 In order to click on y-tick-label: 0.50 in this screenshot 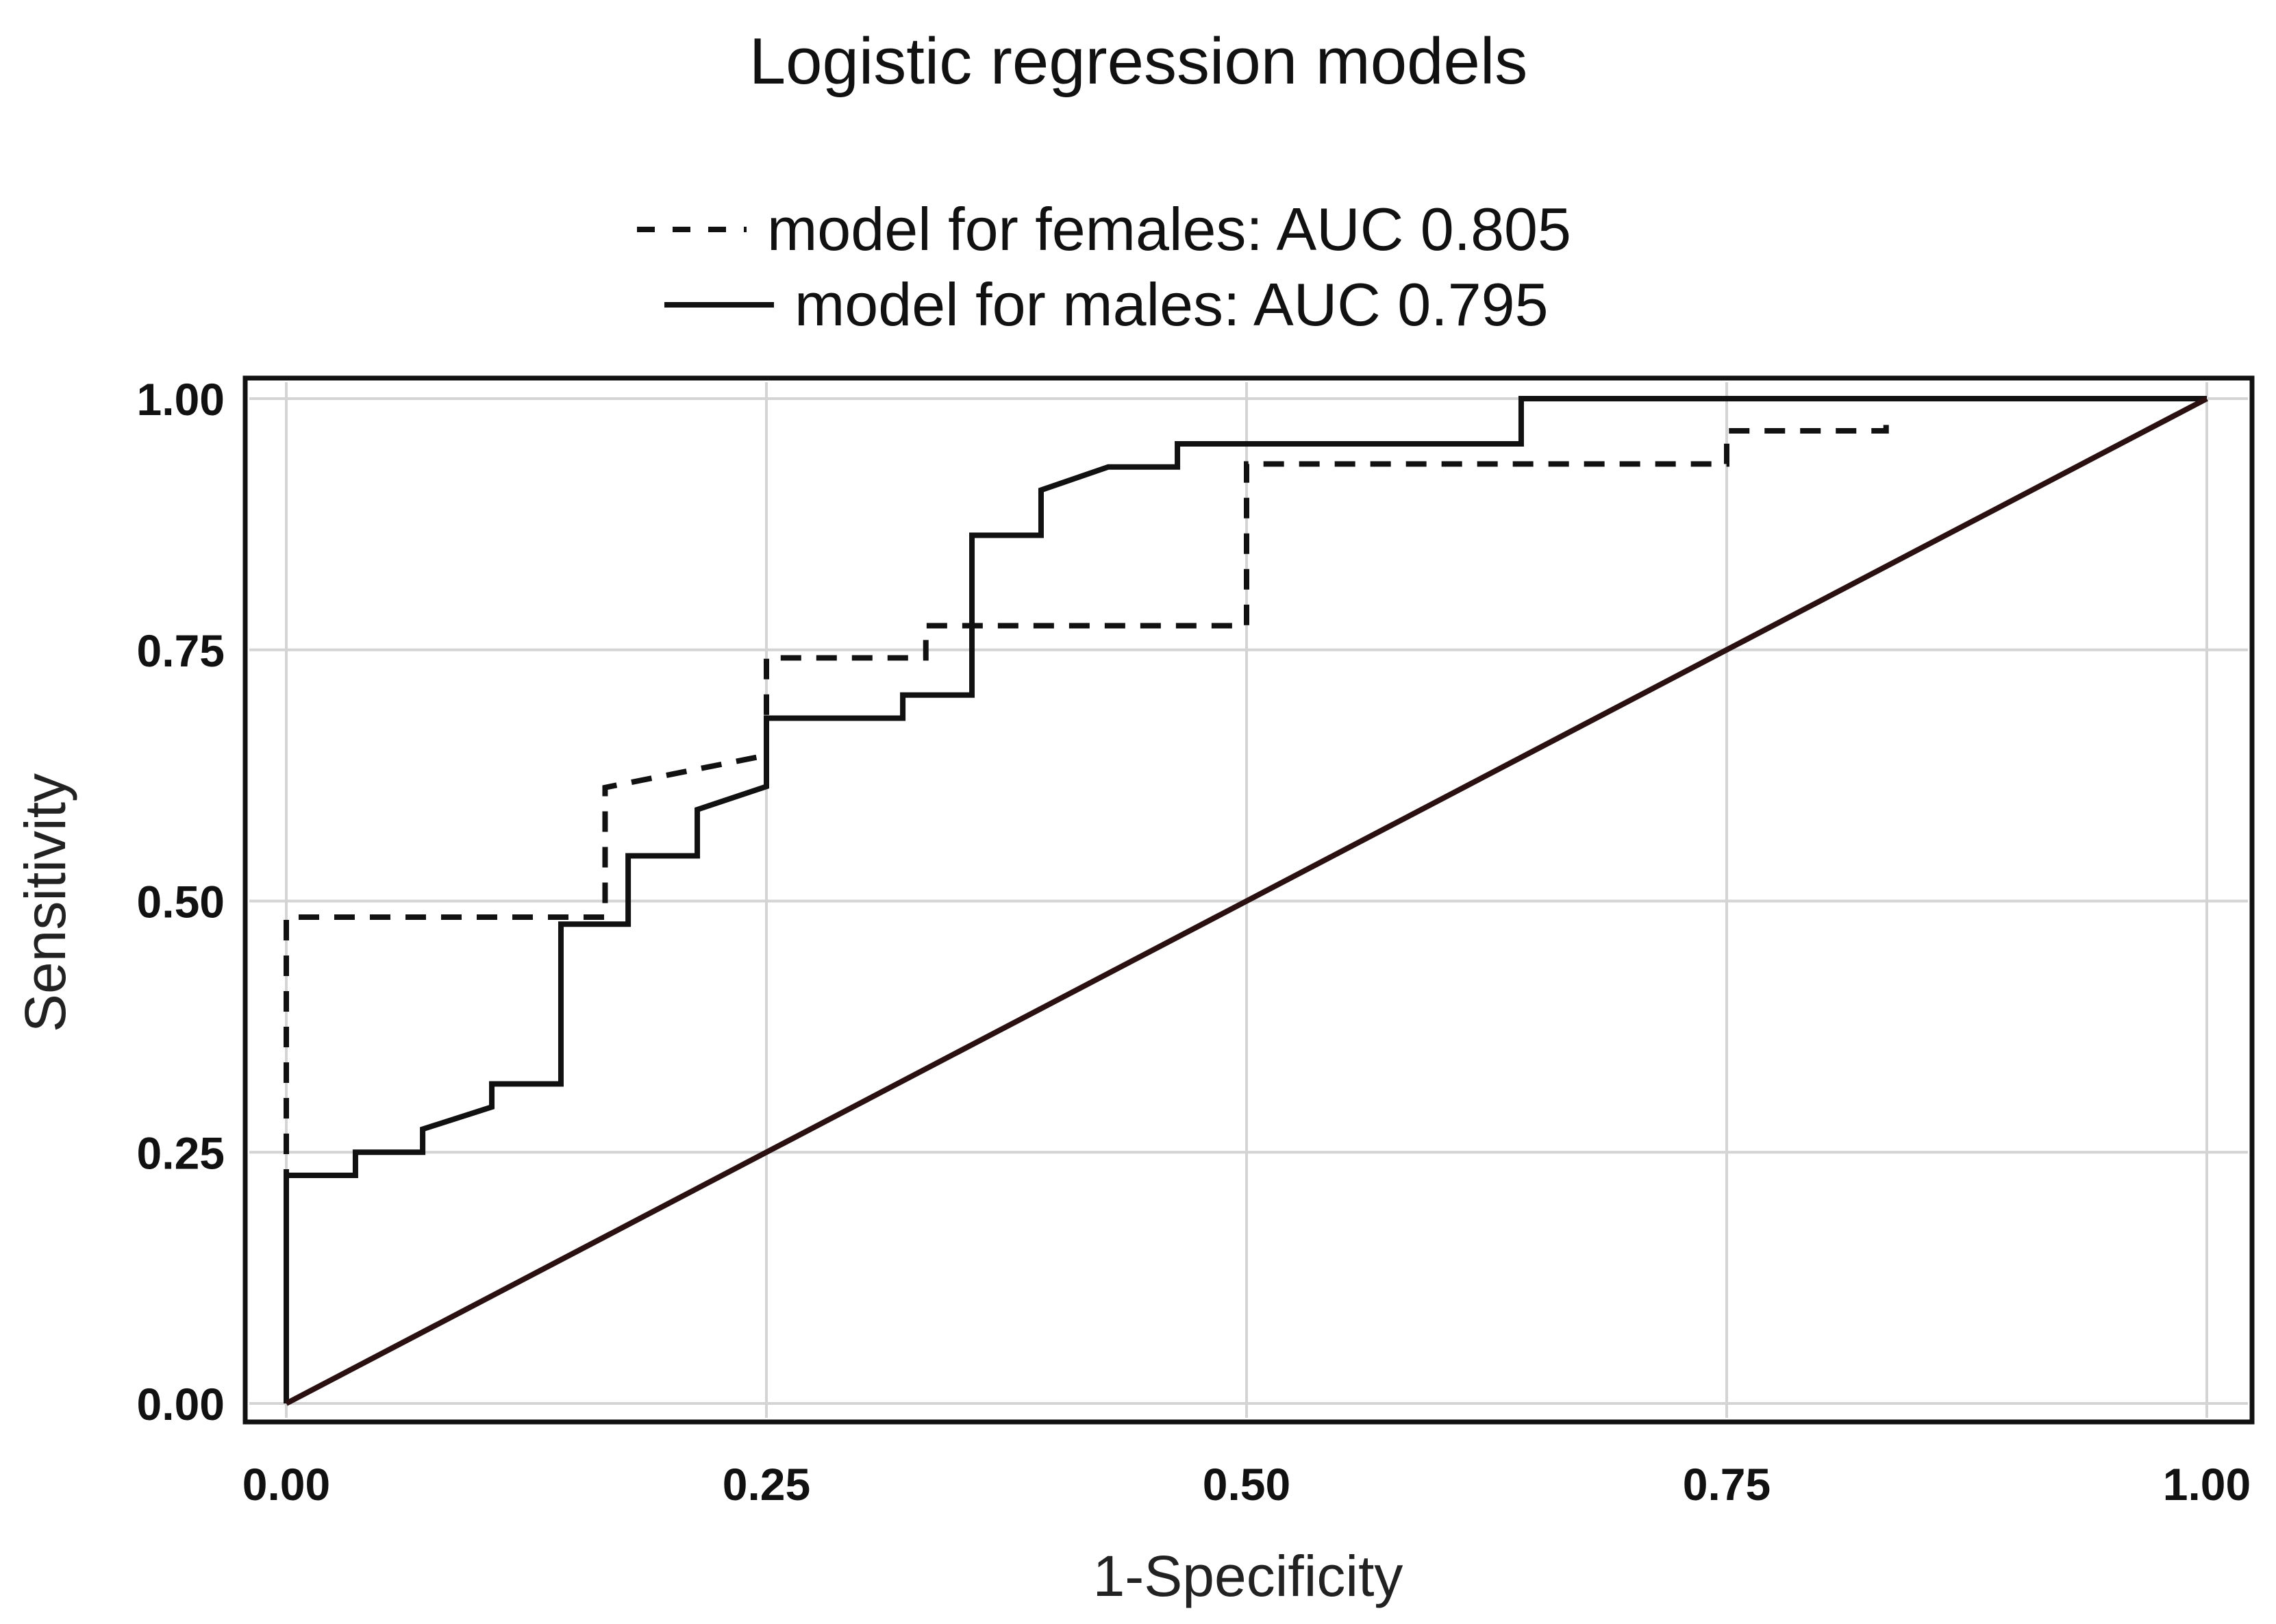, I will do `click(181, 902)`.